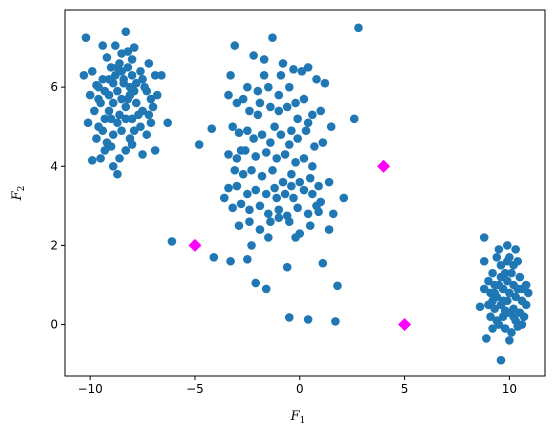 This screenshot has height=435, width=556. Describe the element at coordinates (18, 194) in the screenshot. I see `y-axis-label: F2` at that location.